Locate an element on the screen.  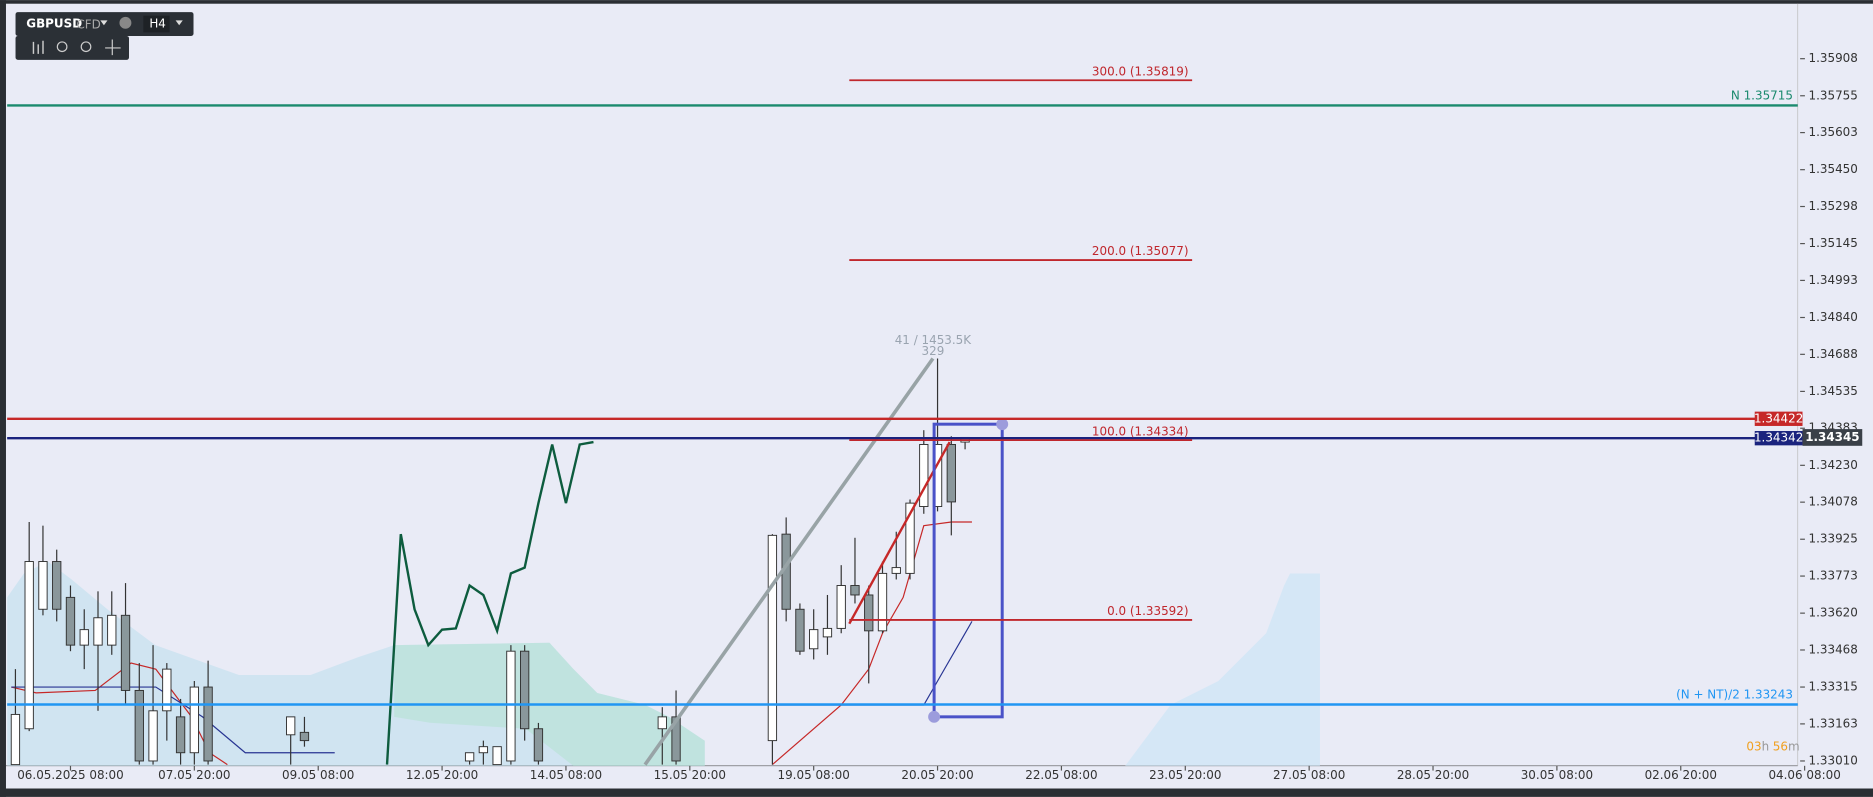
zoom-out-icon is located at coordinates (62, 47).